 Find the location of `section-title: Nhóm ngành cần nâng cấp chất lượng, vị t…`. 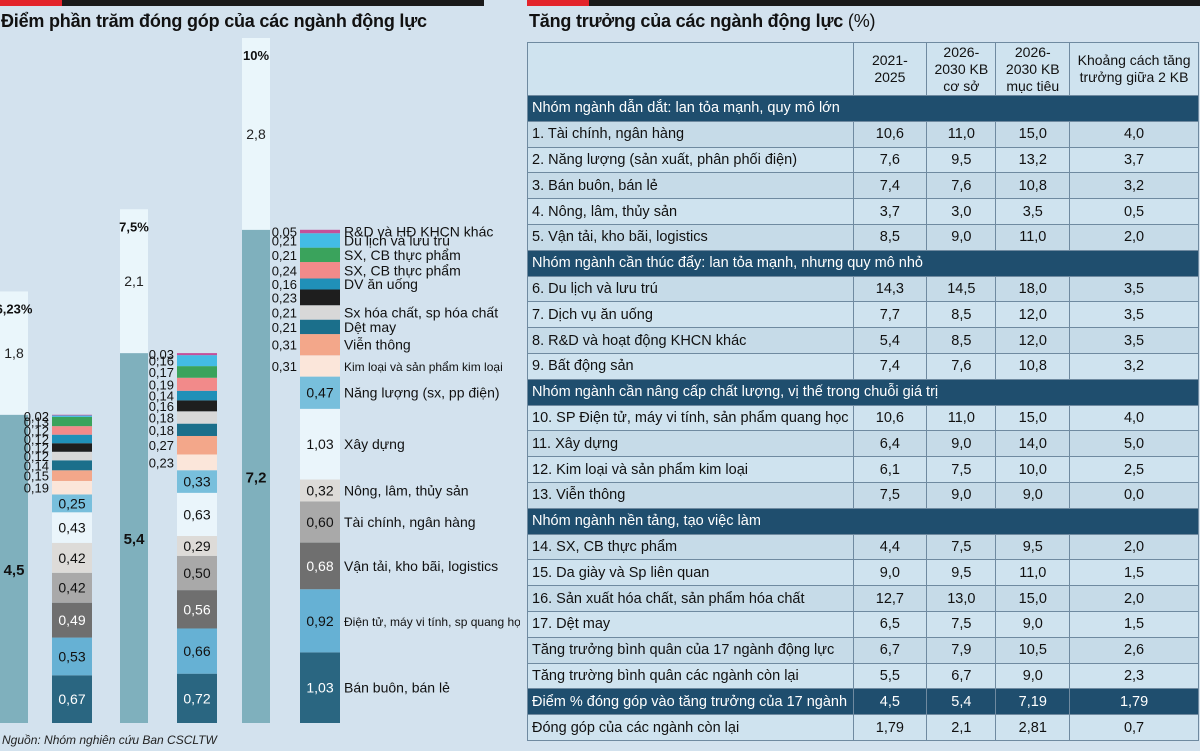

section-title: Nhóm ngành cần nâng cấp chất lượng, vị t… is located at coordinates (863, 392).